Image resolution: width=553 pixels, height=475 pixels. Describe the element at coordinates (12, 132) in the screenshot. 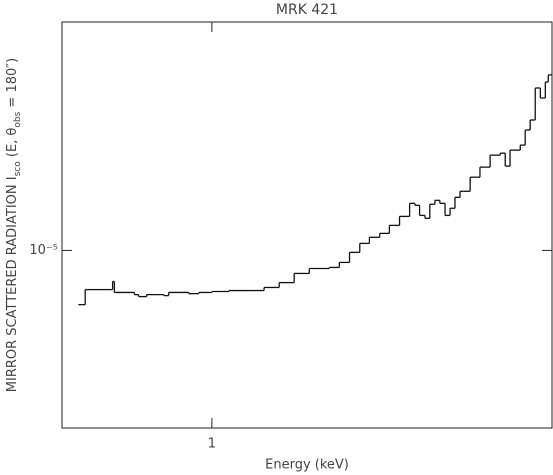

I see `y-label-part: θ` at that location.